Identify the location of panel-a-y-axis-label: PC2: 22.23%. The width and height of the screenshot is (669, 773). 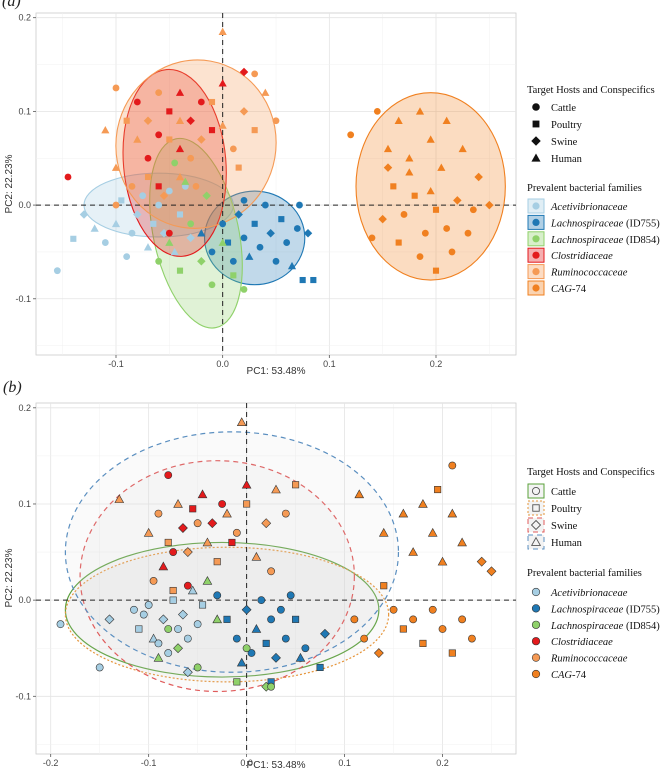
(9, 183).